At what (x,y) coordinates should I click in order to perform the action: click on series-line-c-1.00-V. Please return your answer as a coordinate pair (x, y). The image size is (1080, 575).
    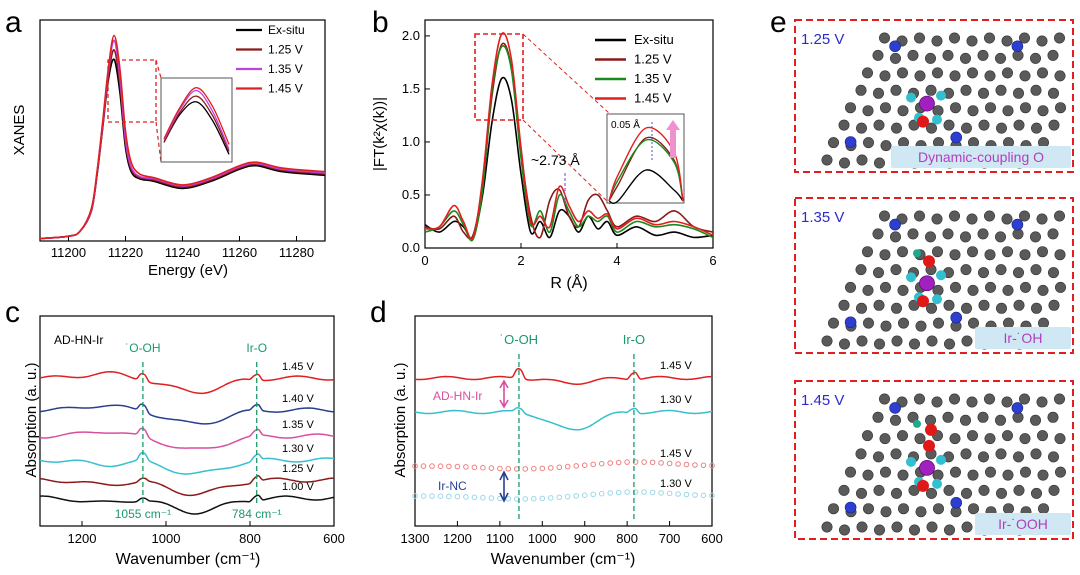
    Looking at the image, I should click on (187, 504).